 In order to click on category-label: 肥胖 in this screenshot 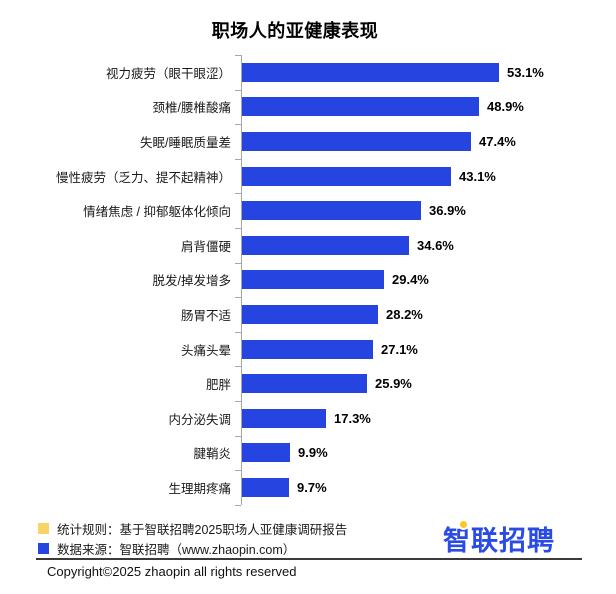, I will do `click(218, 385)`.